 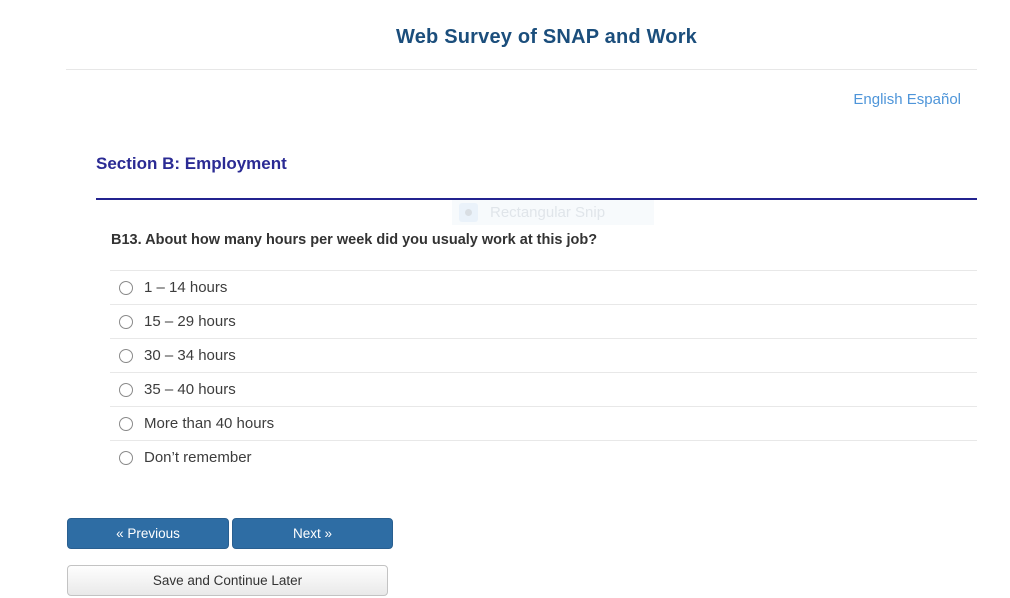 What do you see at coordinates (198, 457) in the screenshot?
I see `option-label: Don’t remember` at bounding box center [198, 457].